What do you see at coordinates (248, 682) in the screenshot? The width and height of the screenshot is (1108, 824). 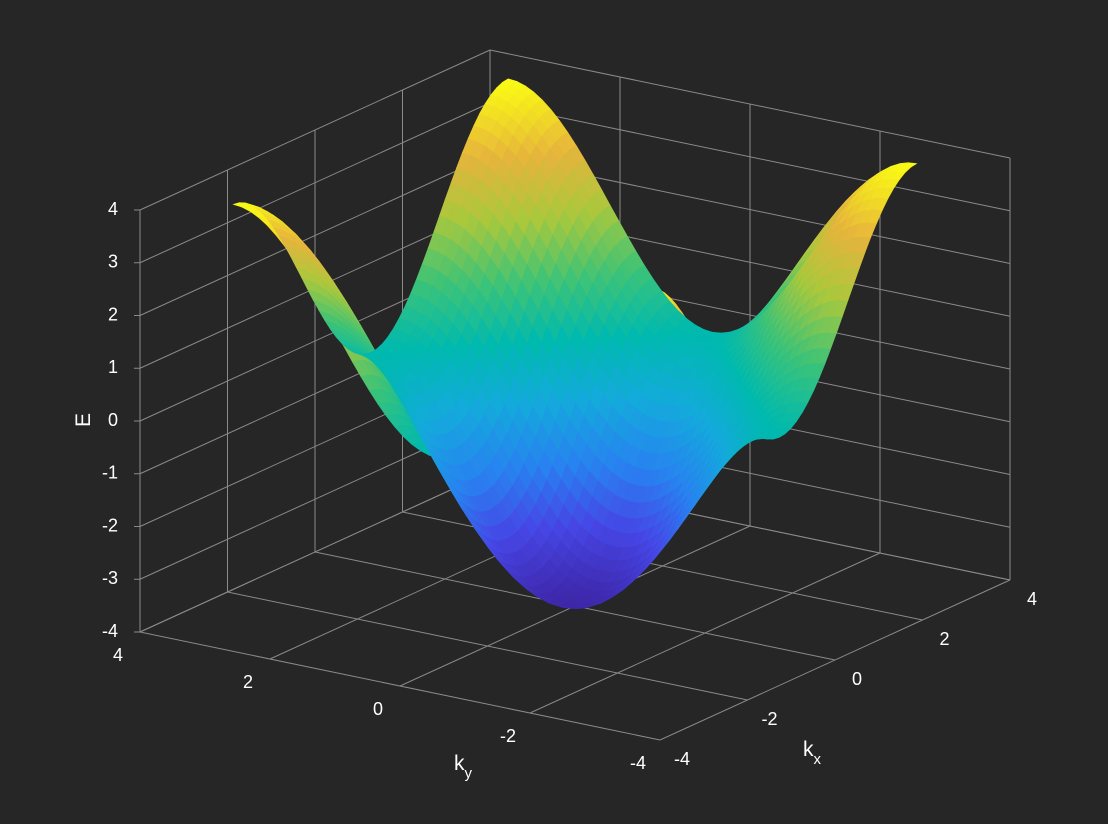 I see `y-tick-label: 2` at bounding box center [248, 682].